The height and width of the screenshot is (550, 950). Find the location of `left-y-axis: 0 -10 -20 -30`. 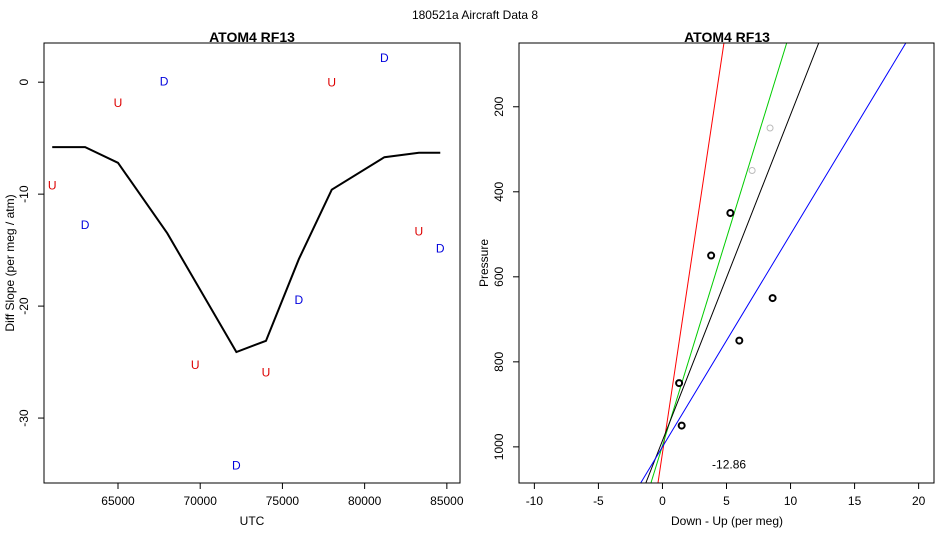

left-y-axis: 0 -10 -20 -30 is located at coordinates (30, 253).